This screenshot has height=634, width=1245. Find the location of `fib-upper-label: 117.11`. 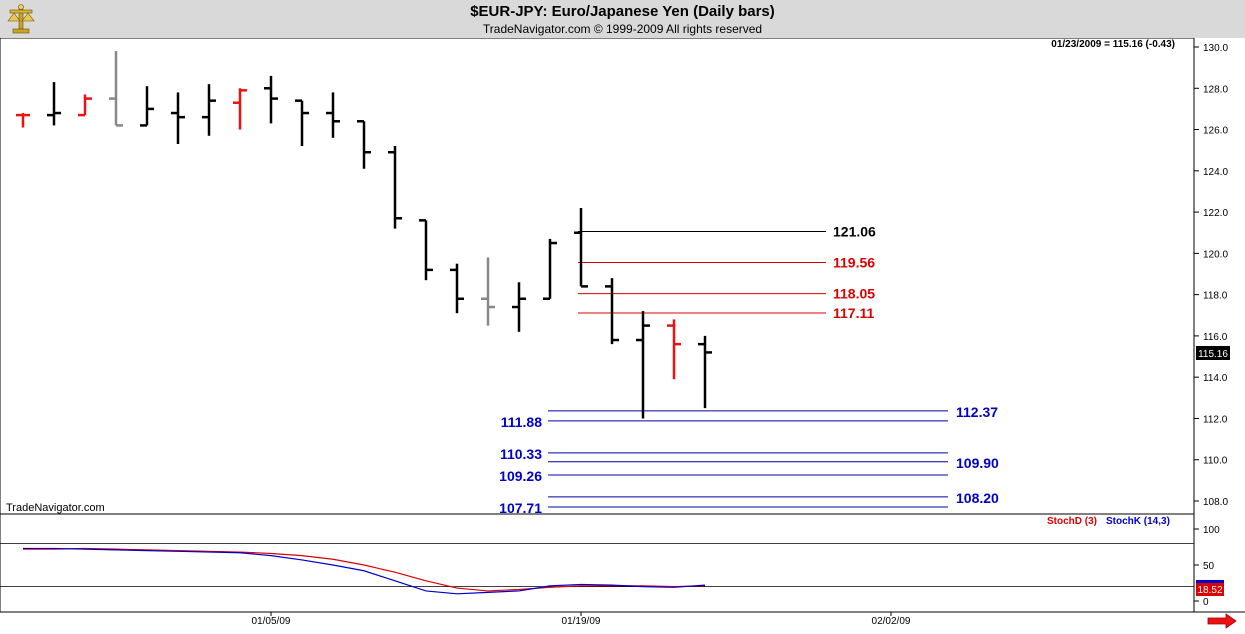

fib-upper-label: 117.11 is located at coordinates (853, 313).